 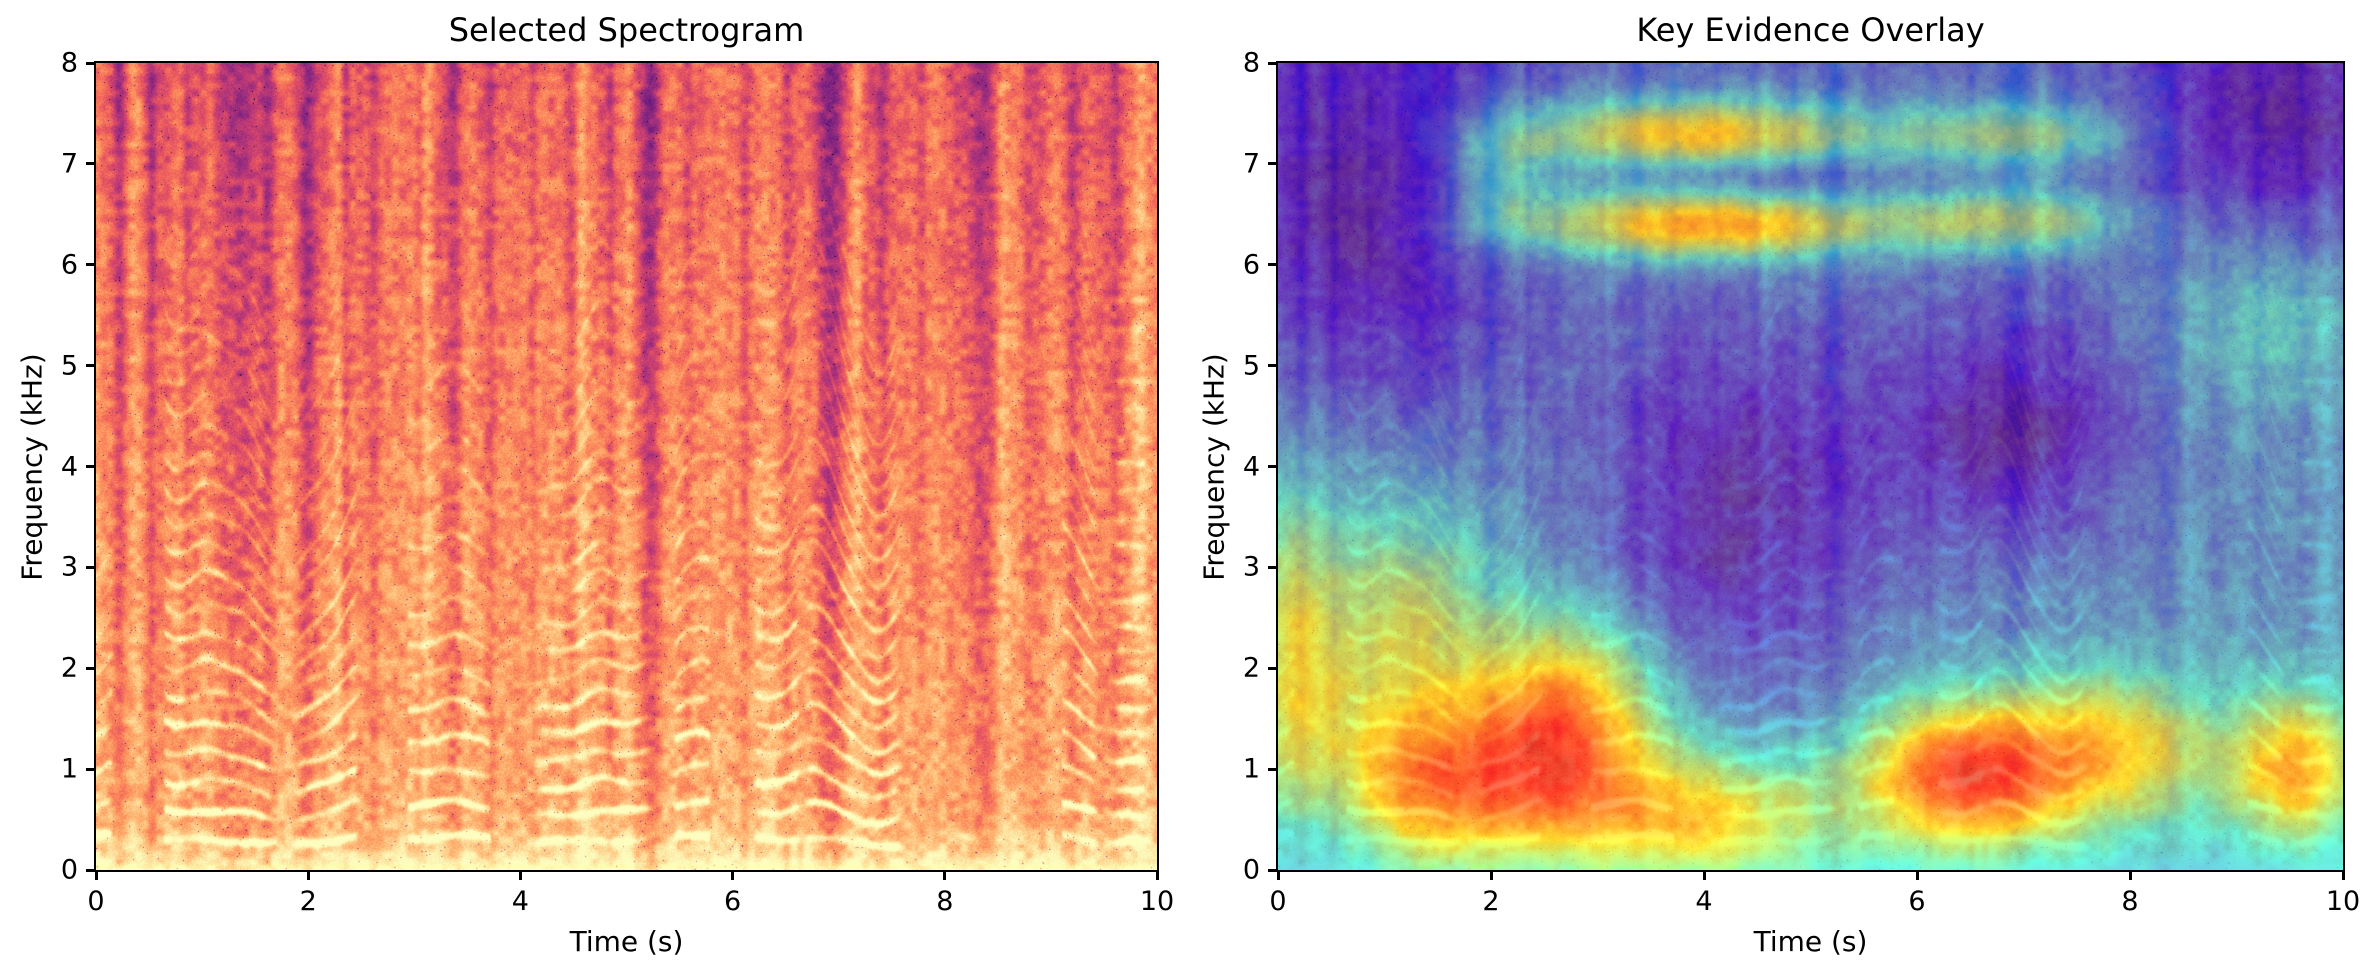 What do you see at coordinates (1810, 30) in the screenshot?
I see `panel-title-key-evidence-overlay: Key Evidence Overlay` at bounding box center [1810, 30].